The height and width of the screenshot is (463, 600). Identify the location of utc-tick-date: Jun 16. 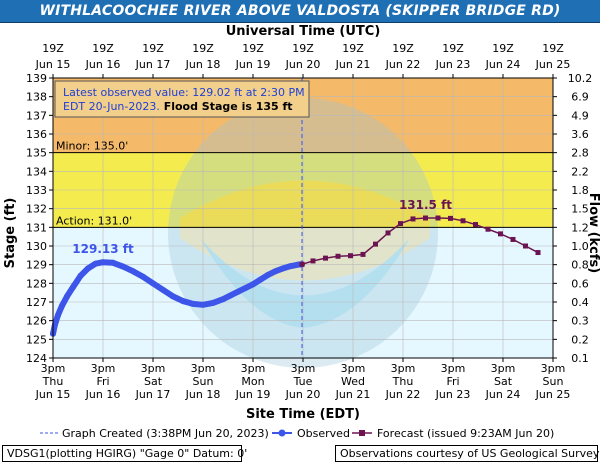
(103, 64).